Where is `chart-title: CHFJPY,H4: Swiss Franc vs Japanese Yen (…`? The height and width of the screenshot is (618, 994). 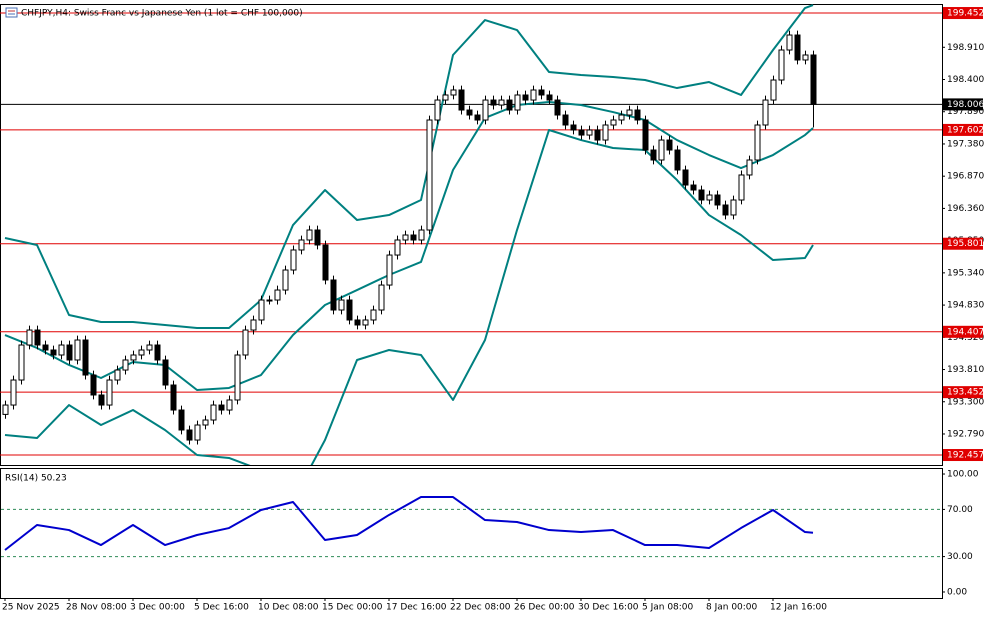
chart-title: CHFJPY,H4: Swiss Franc vs Japanese Yen (… is located at coordinates (162, 14).